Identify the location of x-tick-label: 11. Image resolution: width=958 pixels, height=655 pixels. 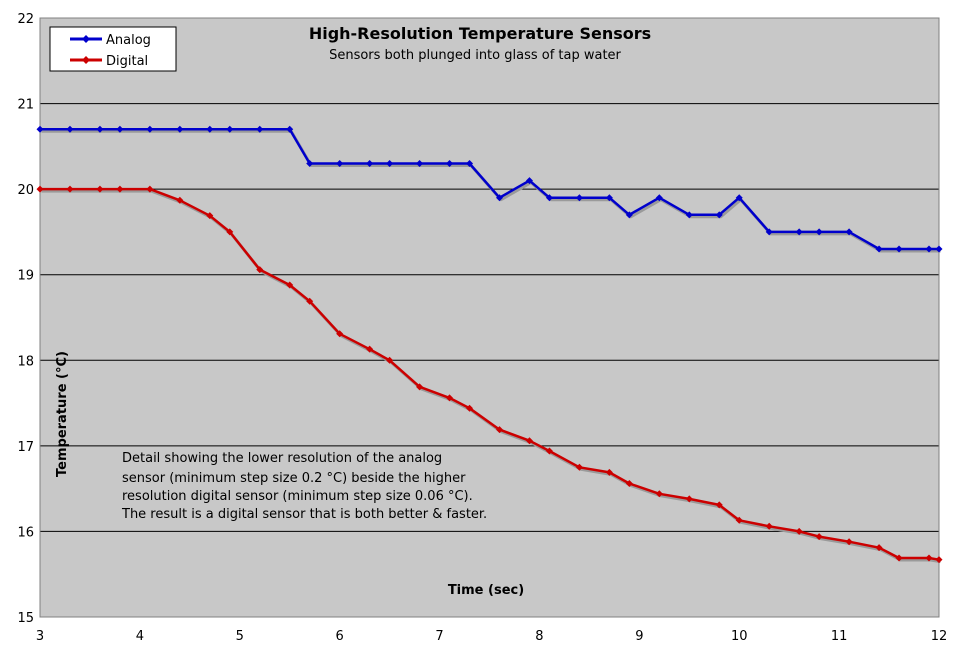
(839, 636).